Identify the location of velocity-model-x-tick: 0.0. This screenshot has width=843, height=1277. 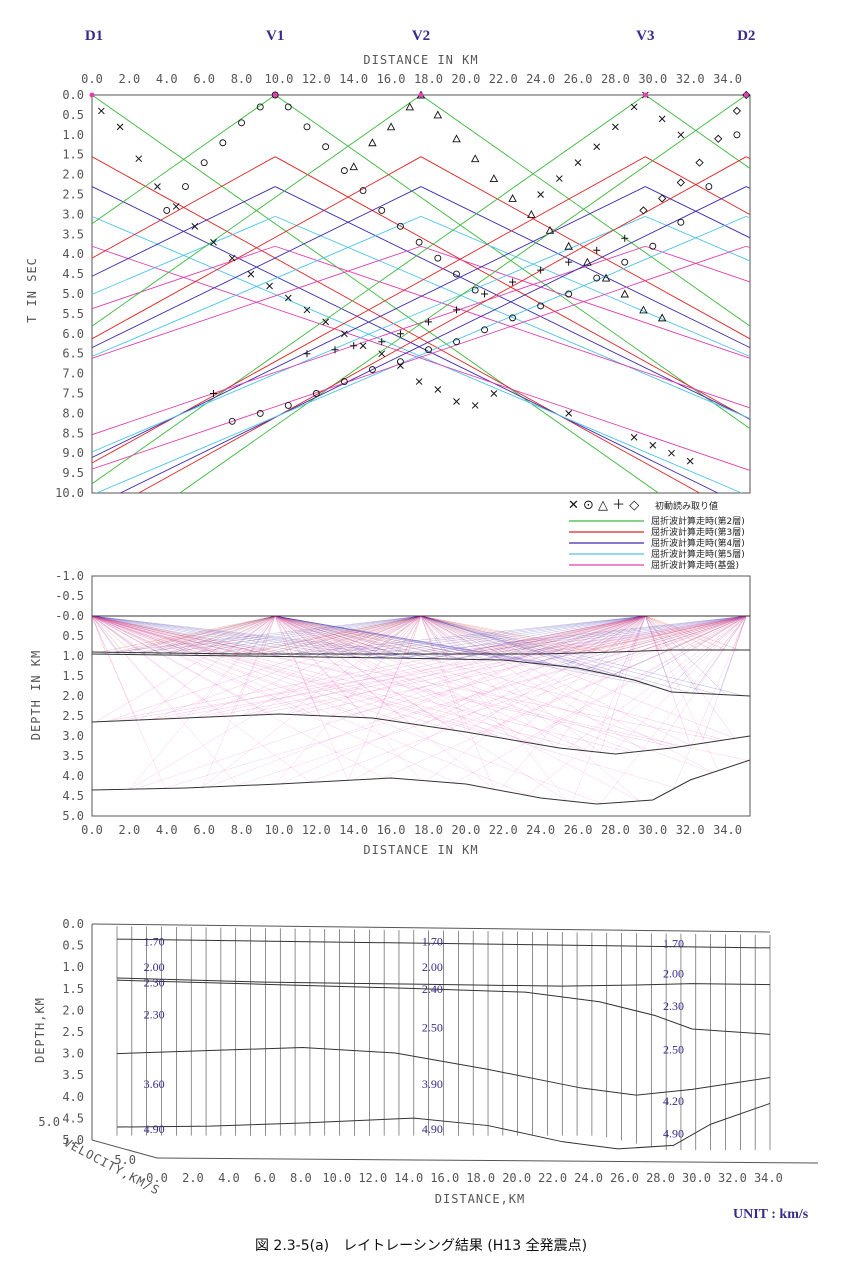
(157, 1178).